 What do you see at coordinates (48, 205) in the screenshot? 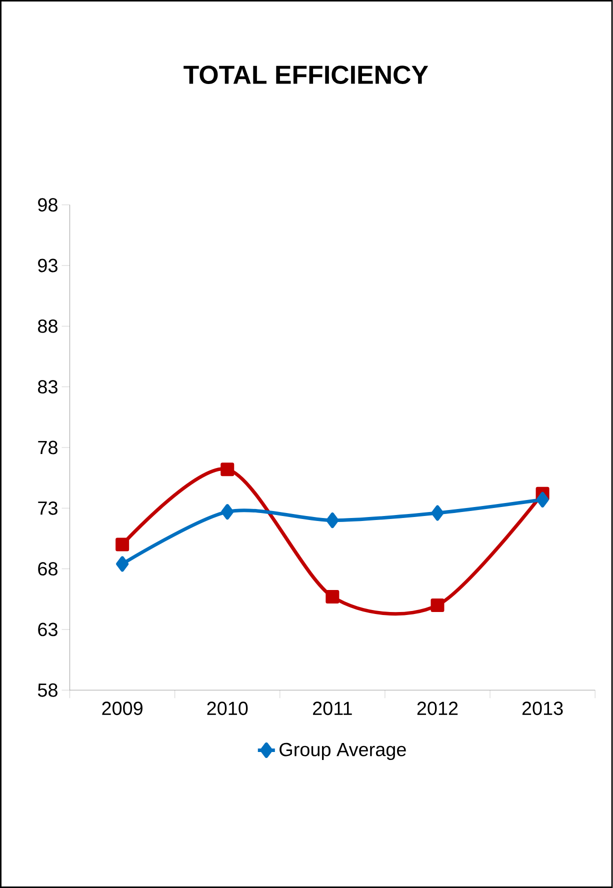
I see `y-tick-label: 98` at bounding box center [48, 205].